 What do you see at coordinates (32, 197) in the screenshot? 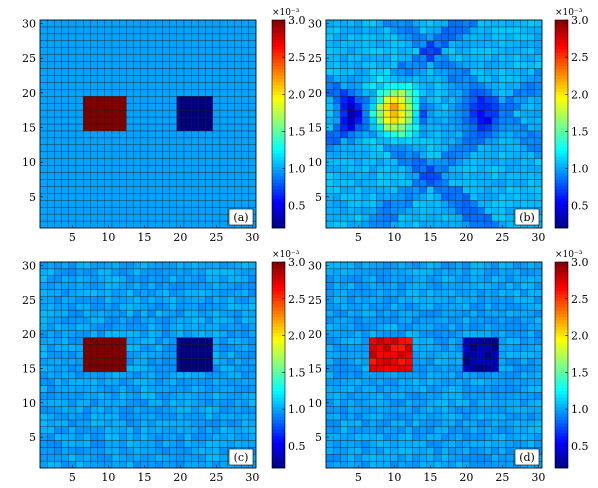
I see `y-tick-label: 5` at bounding box center [32, 197].